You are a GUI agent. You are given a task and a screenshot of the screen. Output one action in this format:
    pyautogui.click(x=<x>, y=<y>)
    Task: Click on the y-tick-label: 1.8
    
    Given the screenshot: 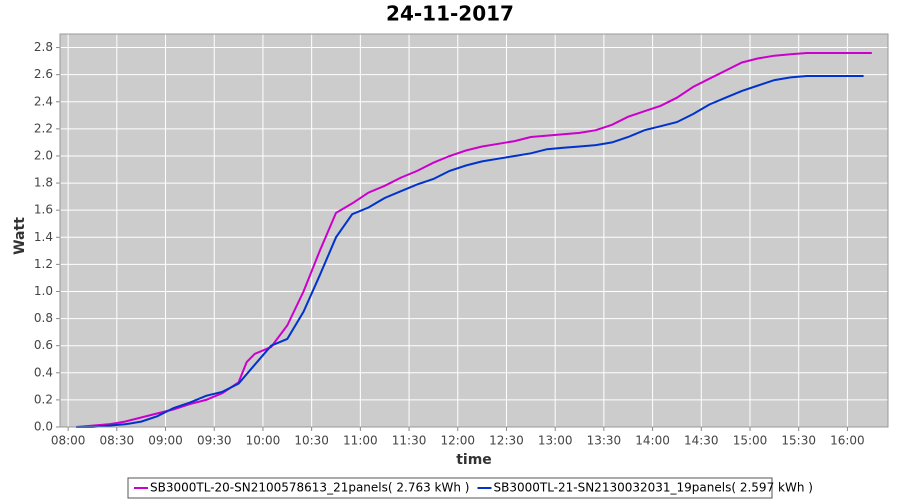 What is the action you would take?
    pyautogui.click(x=43, y=183)
    